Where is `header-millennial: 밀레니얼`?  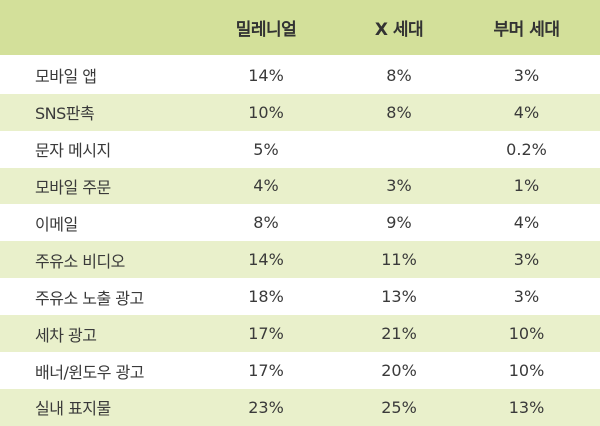
header-millennial: 밀레니얼 is located at coordinates (266, 29).